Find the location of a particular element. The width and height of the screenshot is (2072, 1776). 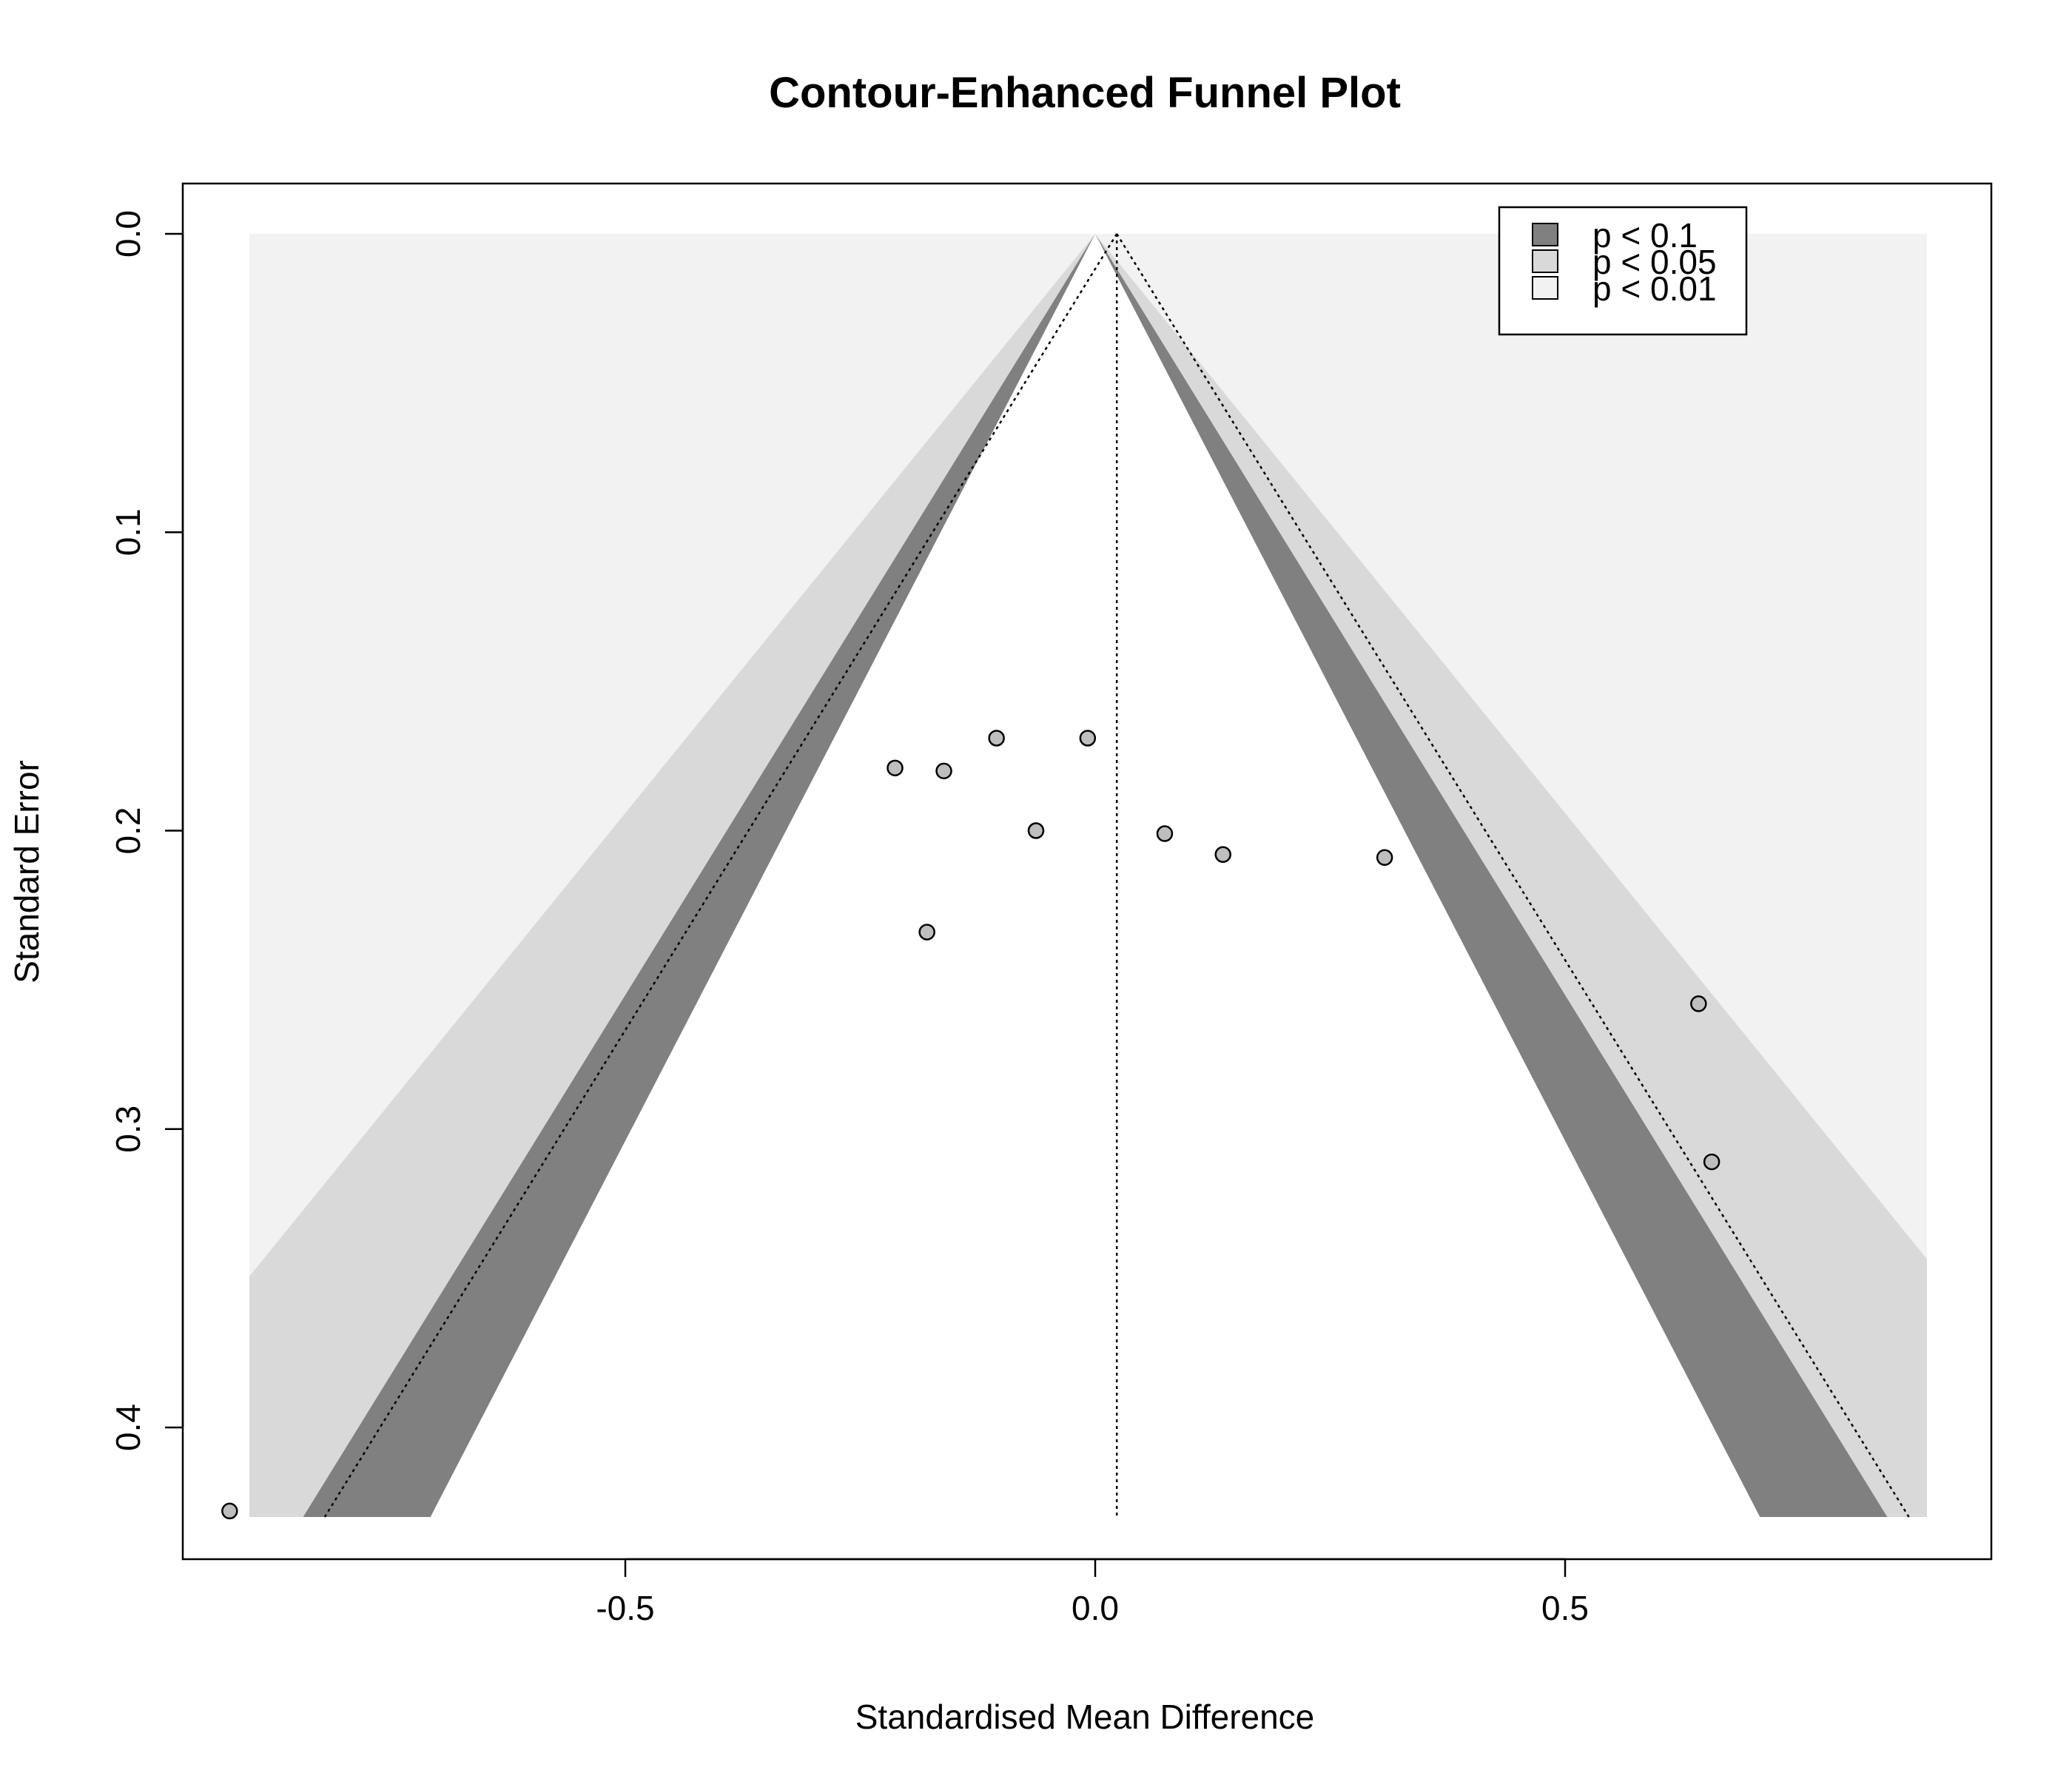

x-axis: -0.5 0.0 0.5 is located at coordinates (1092, 1592).